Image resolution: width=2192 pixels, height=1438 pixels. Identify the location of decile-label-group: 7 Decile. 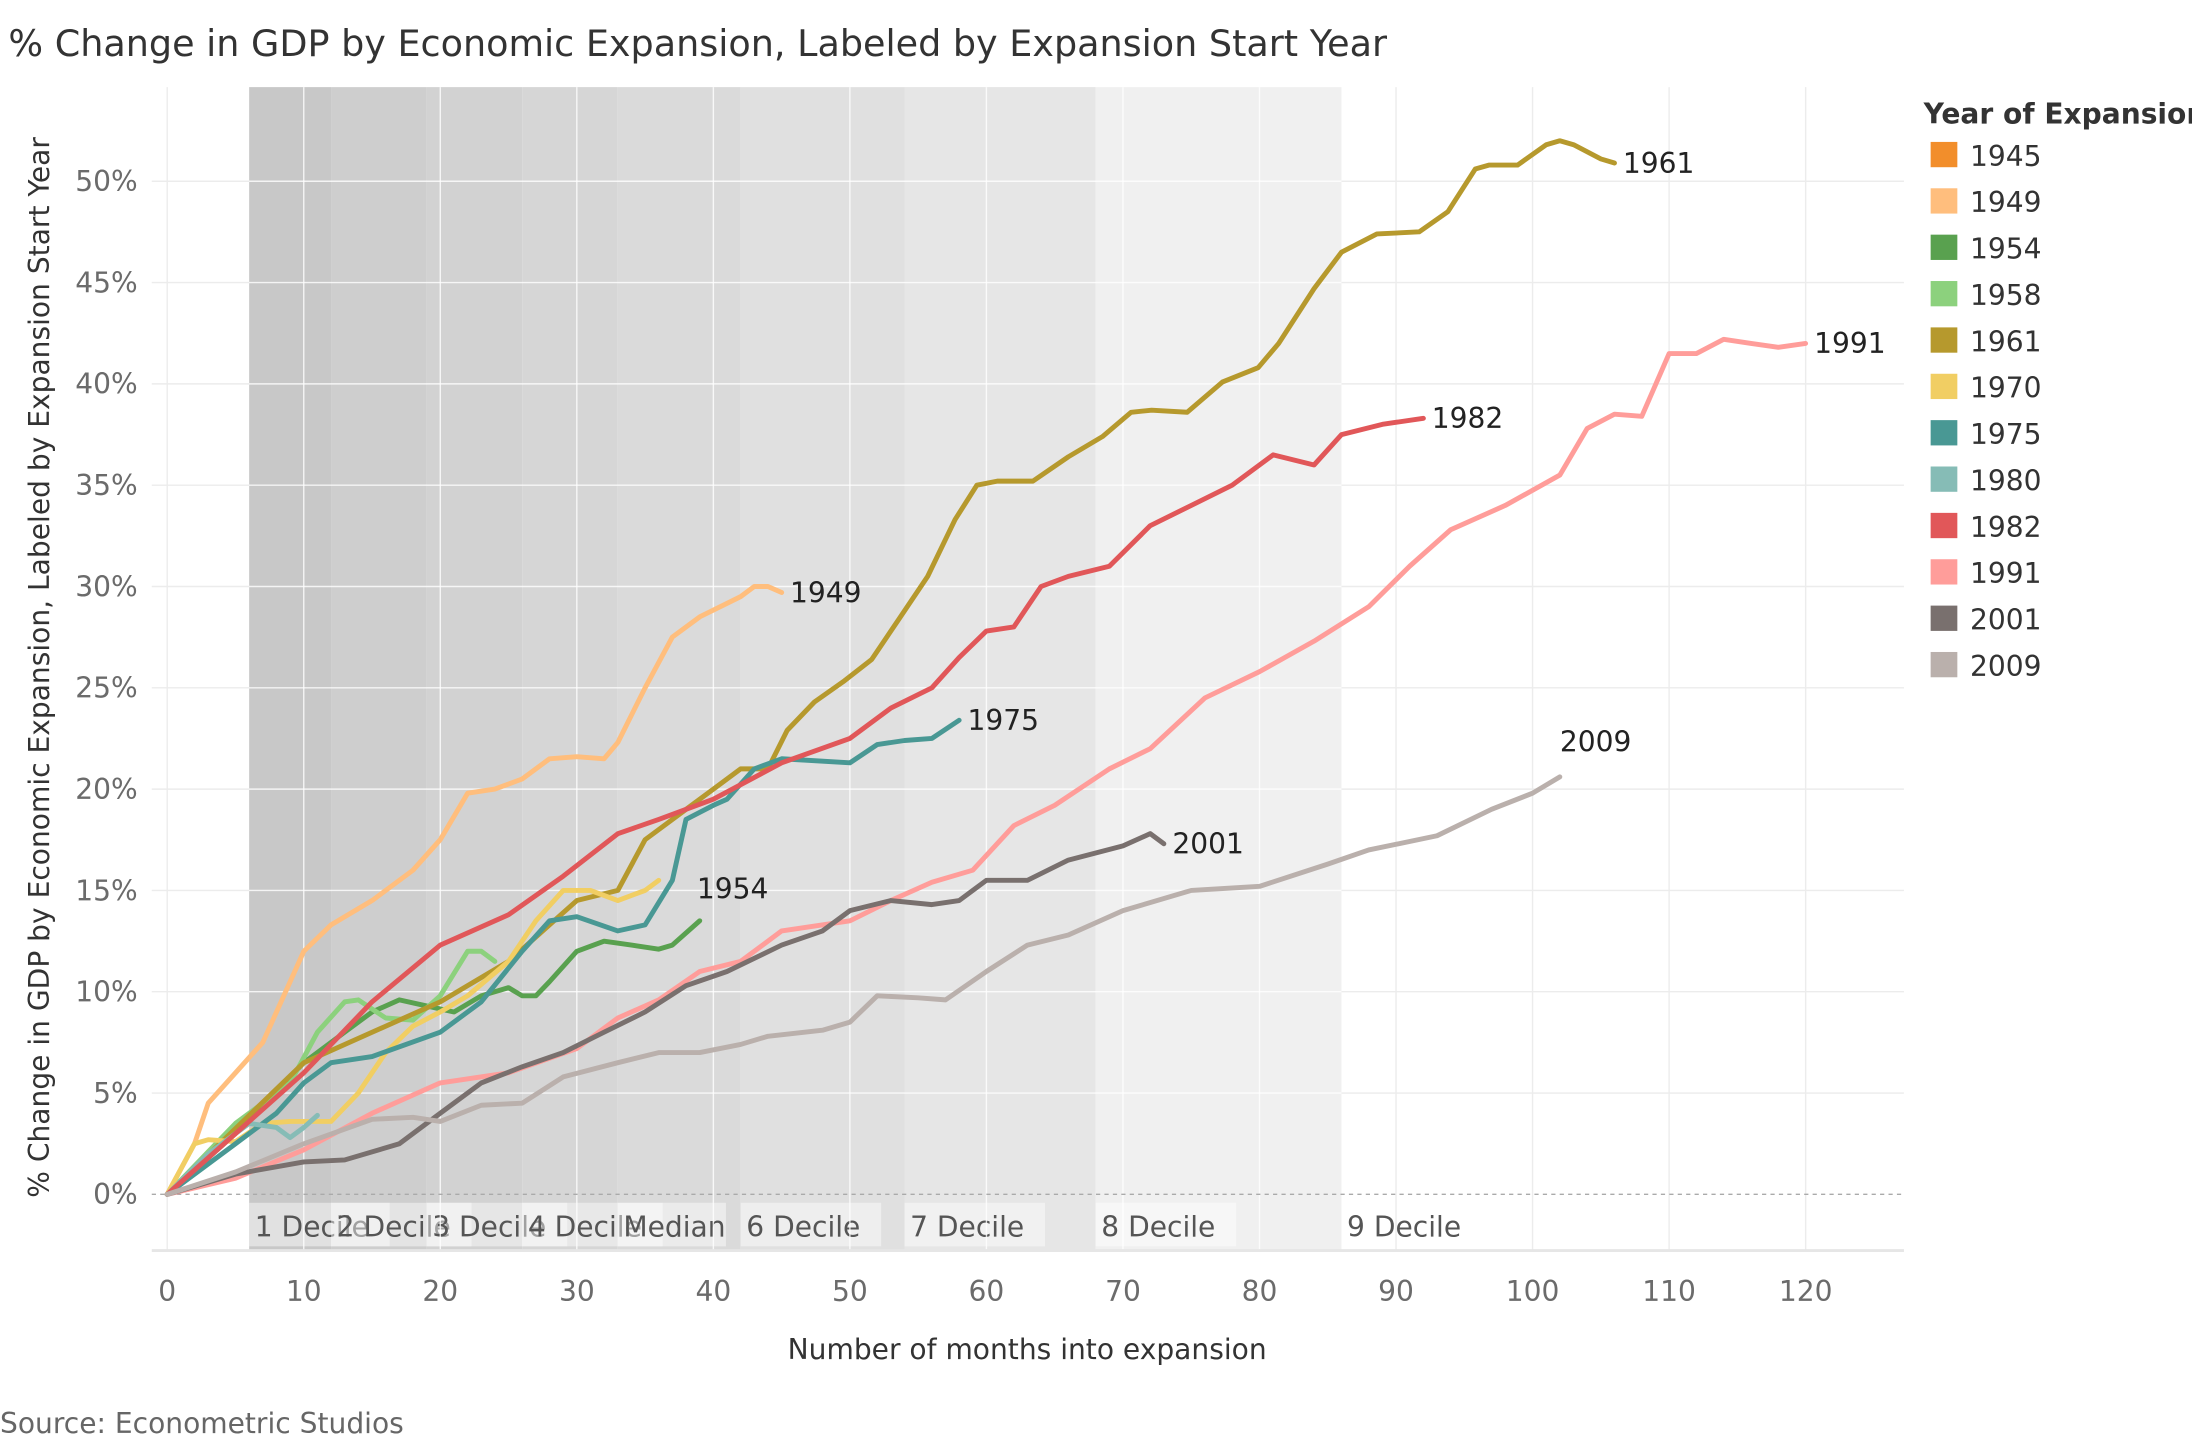
(975, 1224).